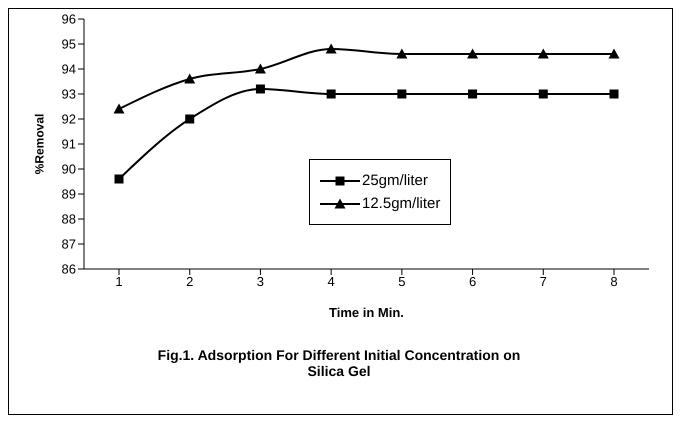 This screenshot has height=425, width=681. What do you see at coordinates (39, 144) in the screenshot?
I see `y-axis-title: %Removal` at bounding box center [39, 144].